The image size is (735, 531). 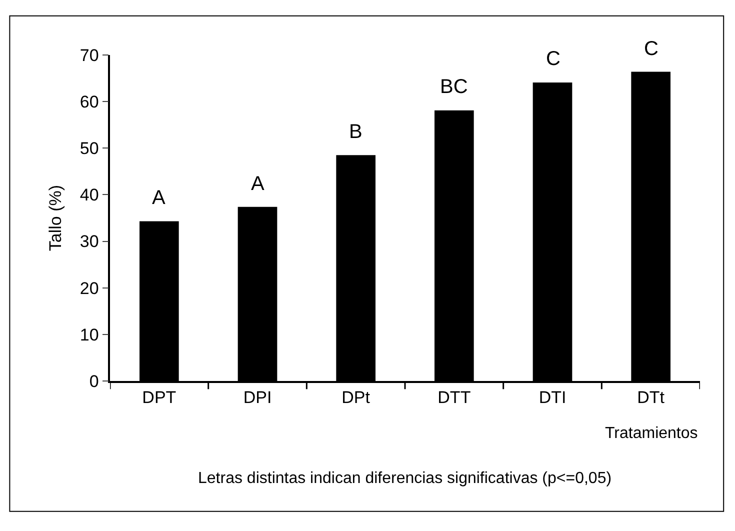 What do you see at coordinates (89, 102) in the screenshot?
I see `y-tick-label: 60` at bounding box center [89, 102].